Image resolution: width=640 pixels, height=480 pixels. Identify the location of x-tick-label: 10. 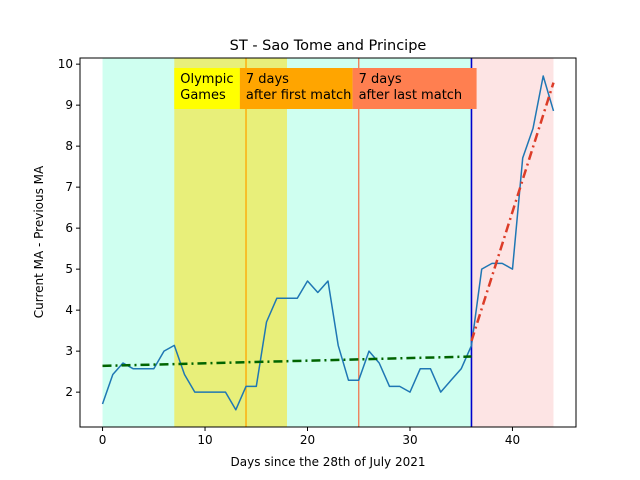
(204, 440).